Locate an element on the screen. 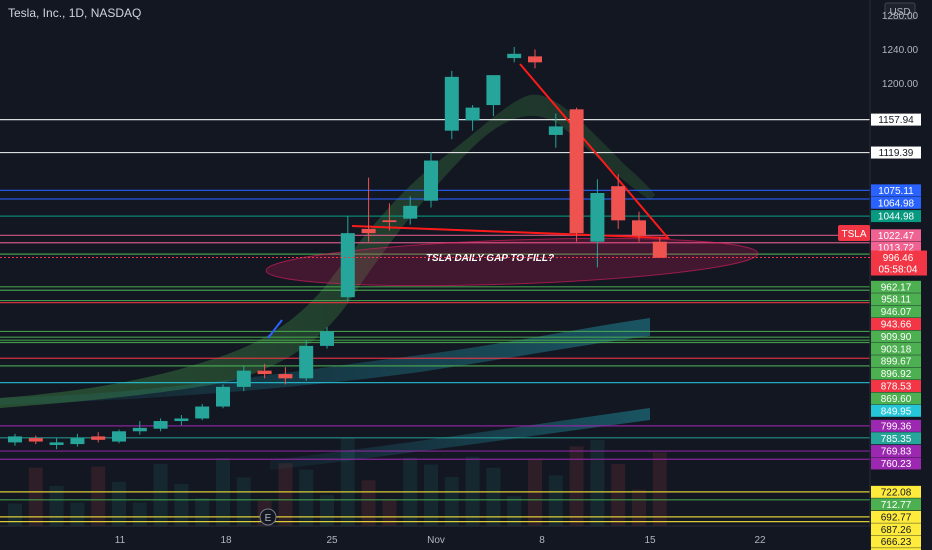  price-level-tag: 1013.72 is located at coordinates (896, 248).